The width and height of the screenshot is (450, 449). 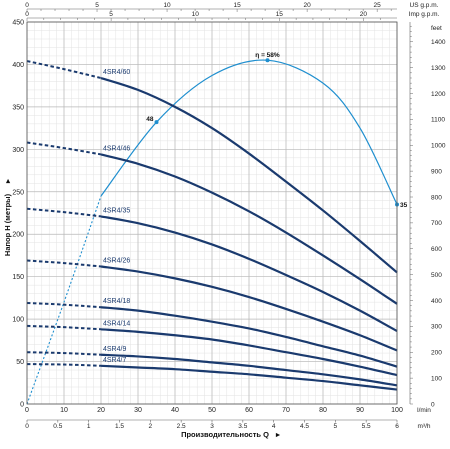 I want to click on pump-curve-label: 4SR4/26, so click(x=116, y=260).